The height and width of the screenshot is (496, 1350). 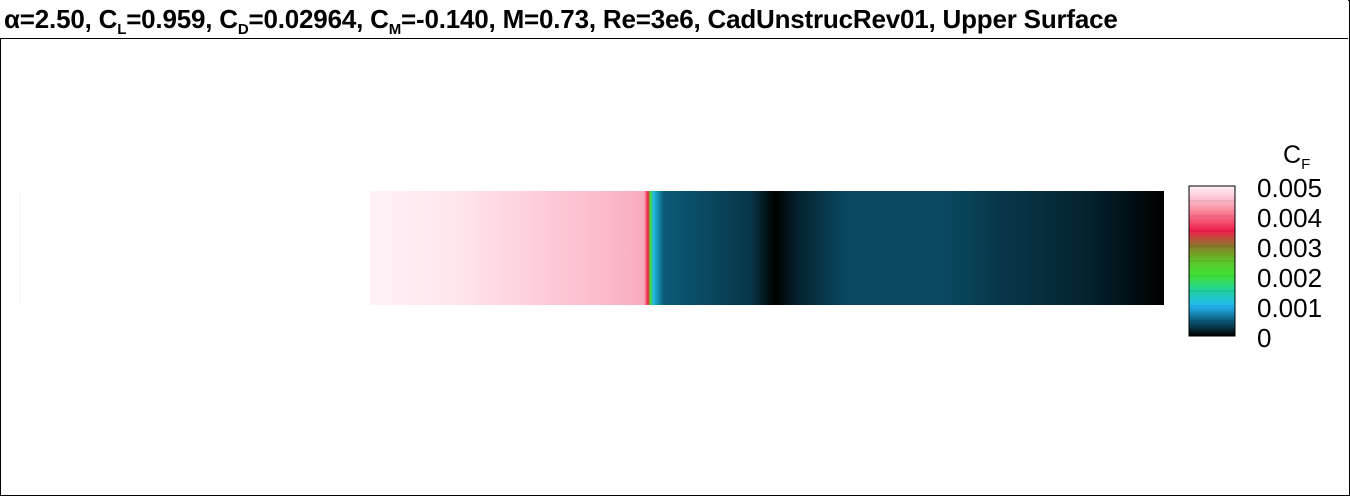 I want to click on cm-value: =-0.140,, so click(x=452, y=19).